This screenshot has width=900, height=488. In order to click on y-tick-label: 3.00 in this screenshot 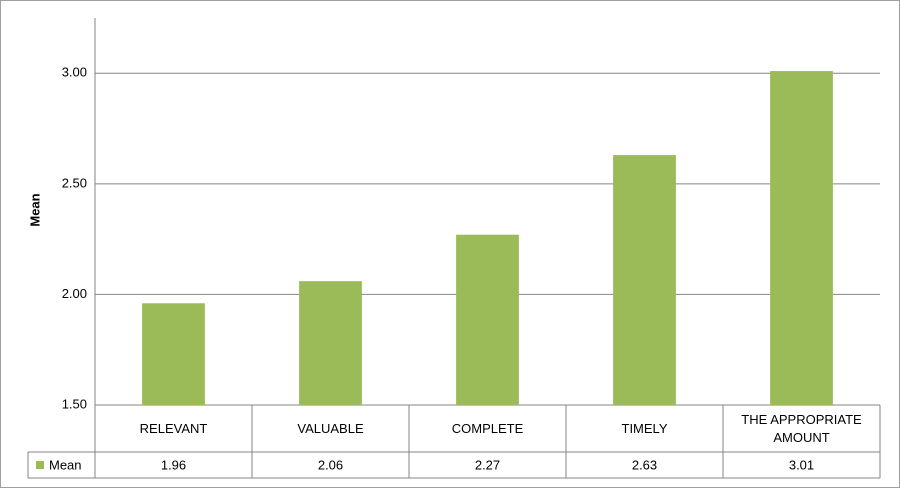, I will do `click(74, 72)`.